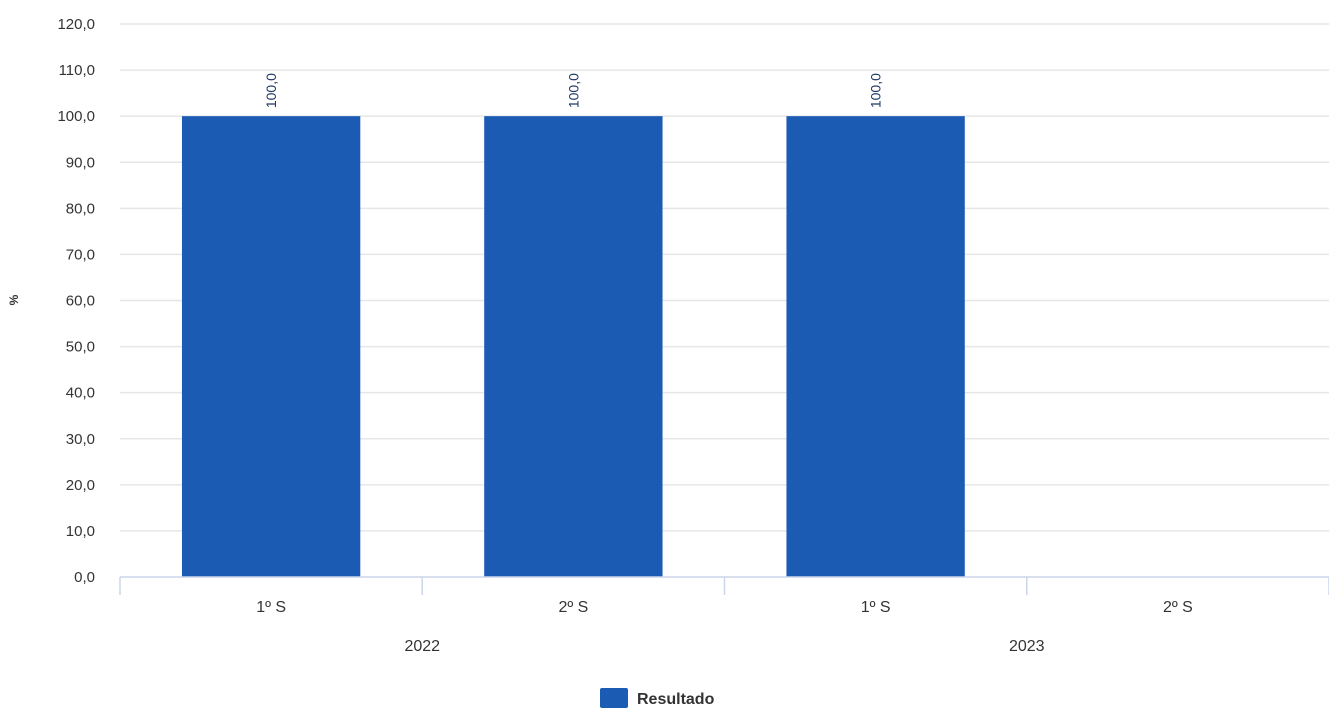  What do you see at coordinates (724, 585) in the screenshot?
I see `axis-layer` at bounding box center [724, 585].